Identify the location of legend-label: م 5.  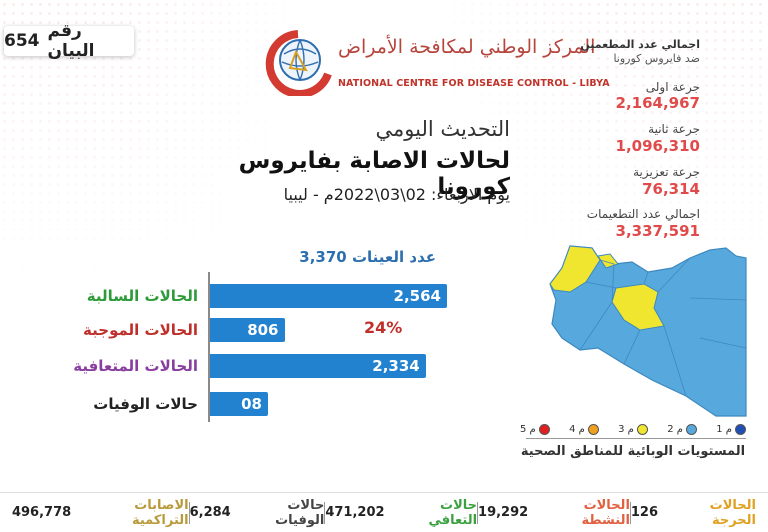
(528, 429).